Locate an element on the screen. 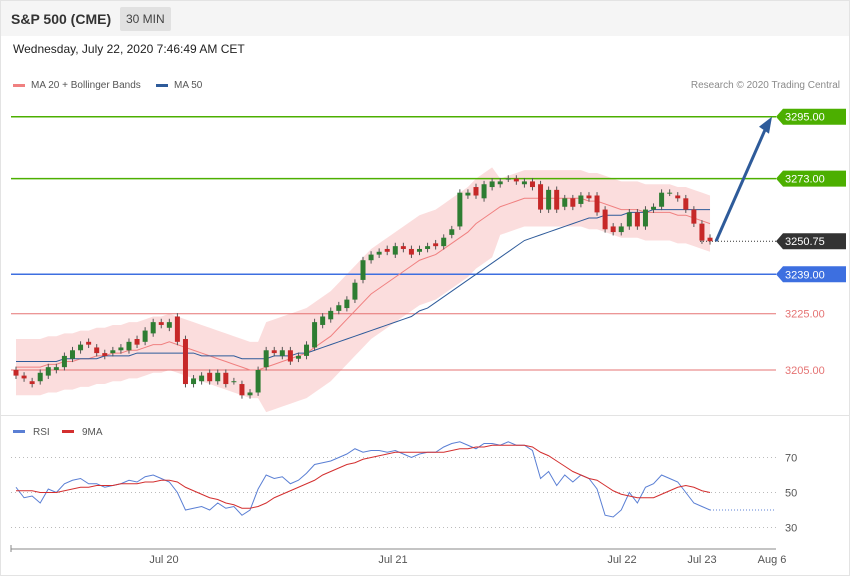 This screenshot has width=850, height=576. ma50-swatch is located at coordinates (162, 85).